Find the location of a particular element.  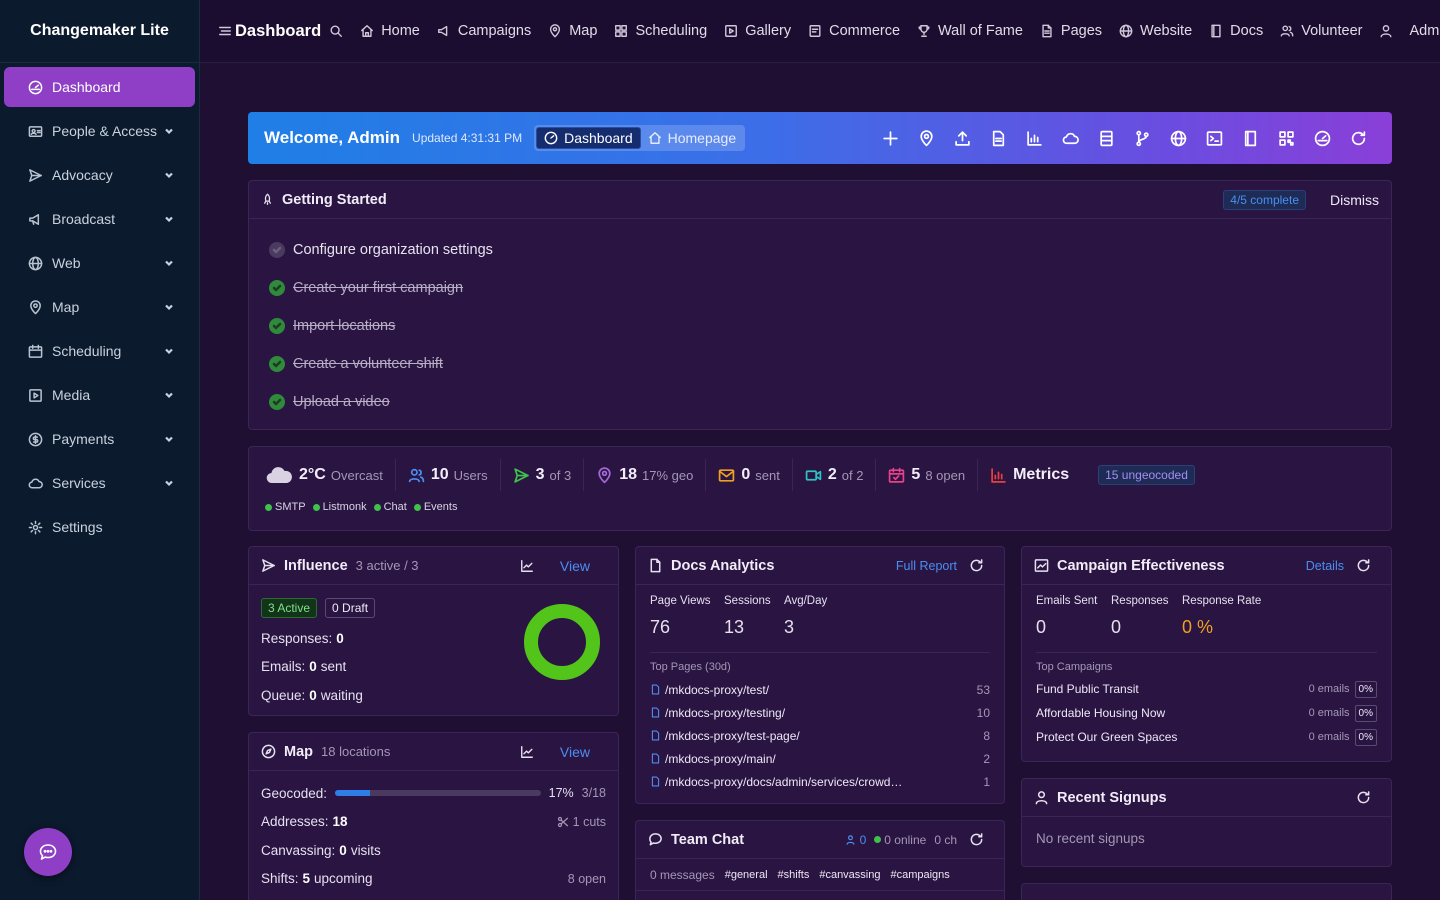

locations-stat: 18 17% geo is located at coordinates (651, 475).